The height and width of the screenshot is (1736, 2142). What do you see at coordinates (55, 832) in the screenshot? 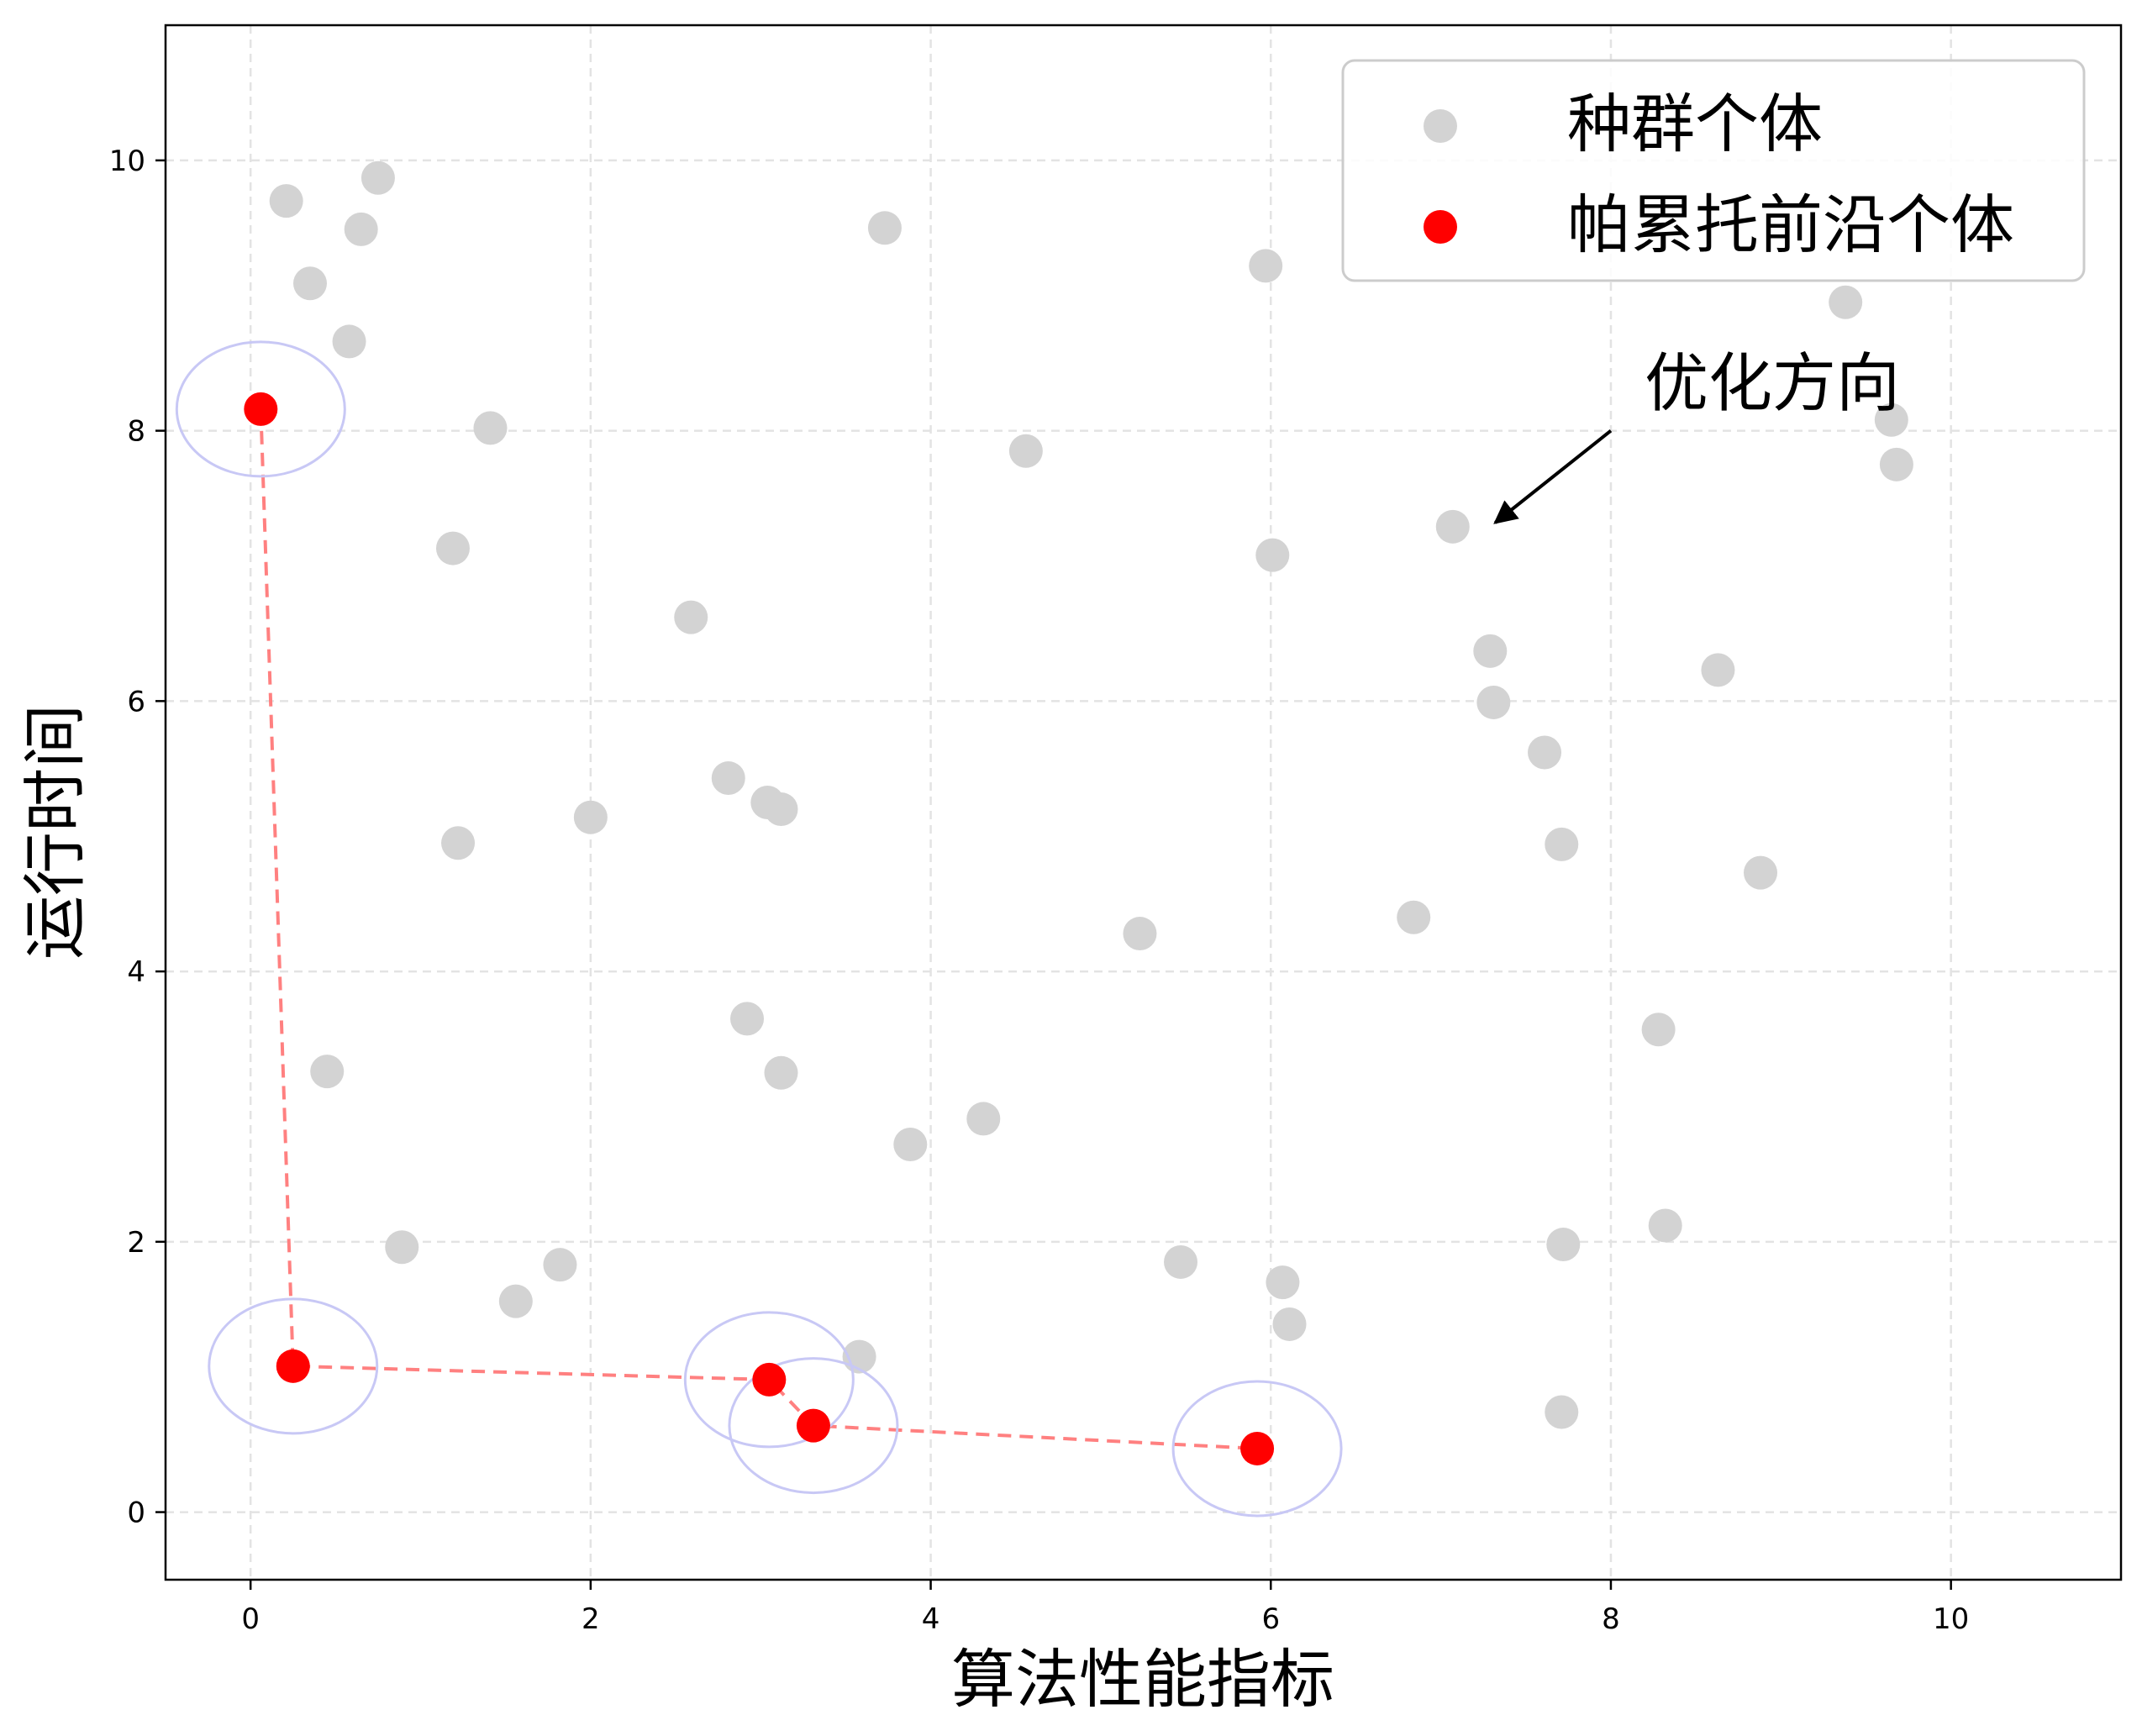
I see `y-axis-label: 运行时间` at bounding box center [55, 832].